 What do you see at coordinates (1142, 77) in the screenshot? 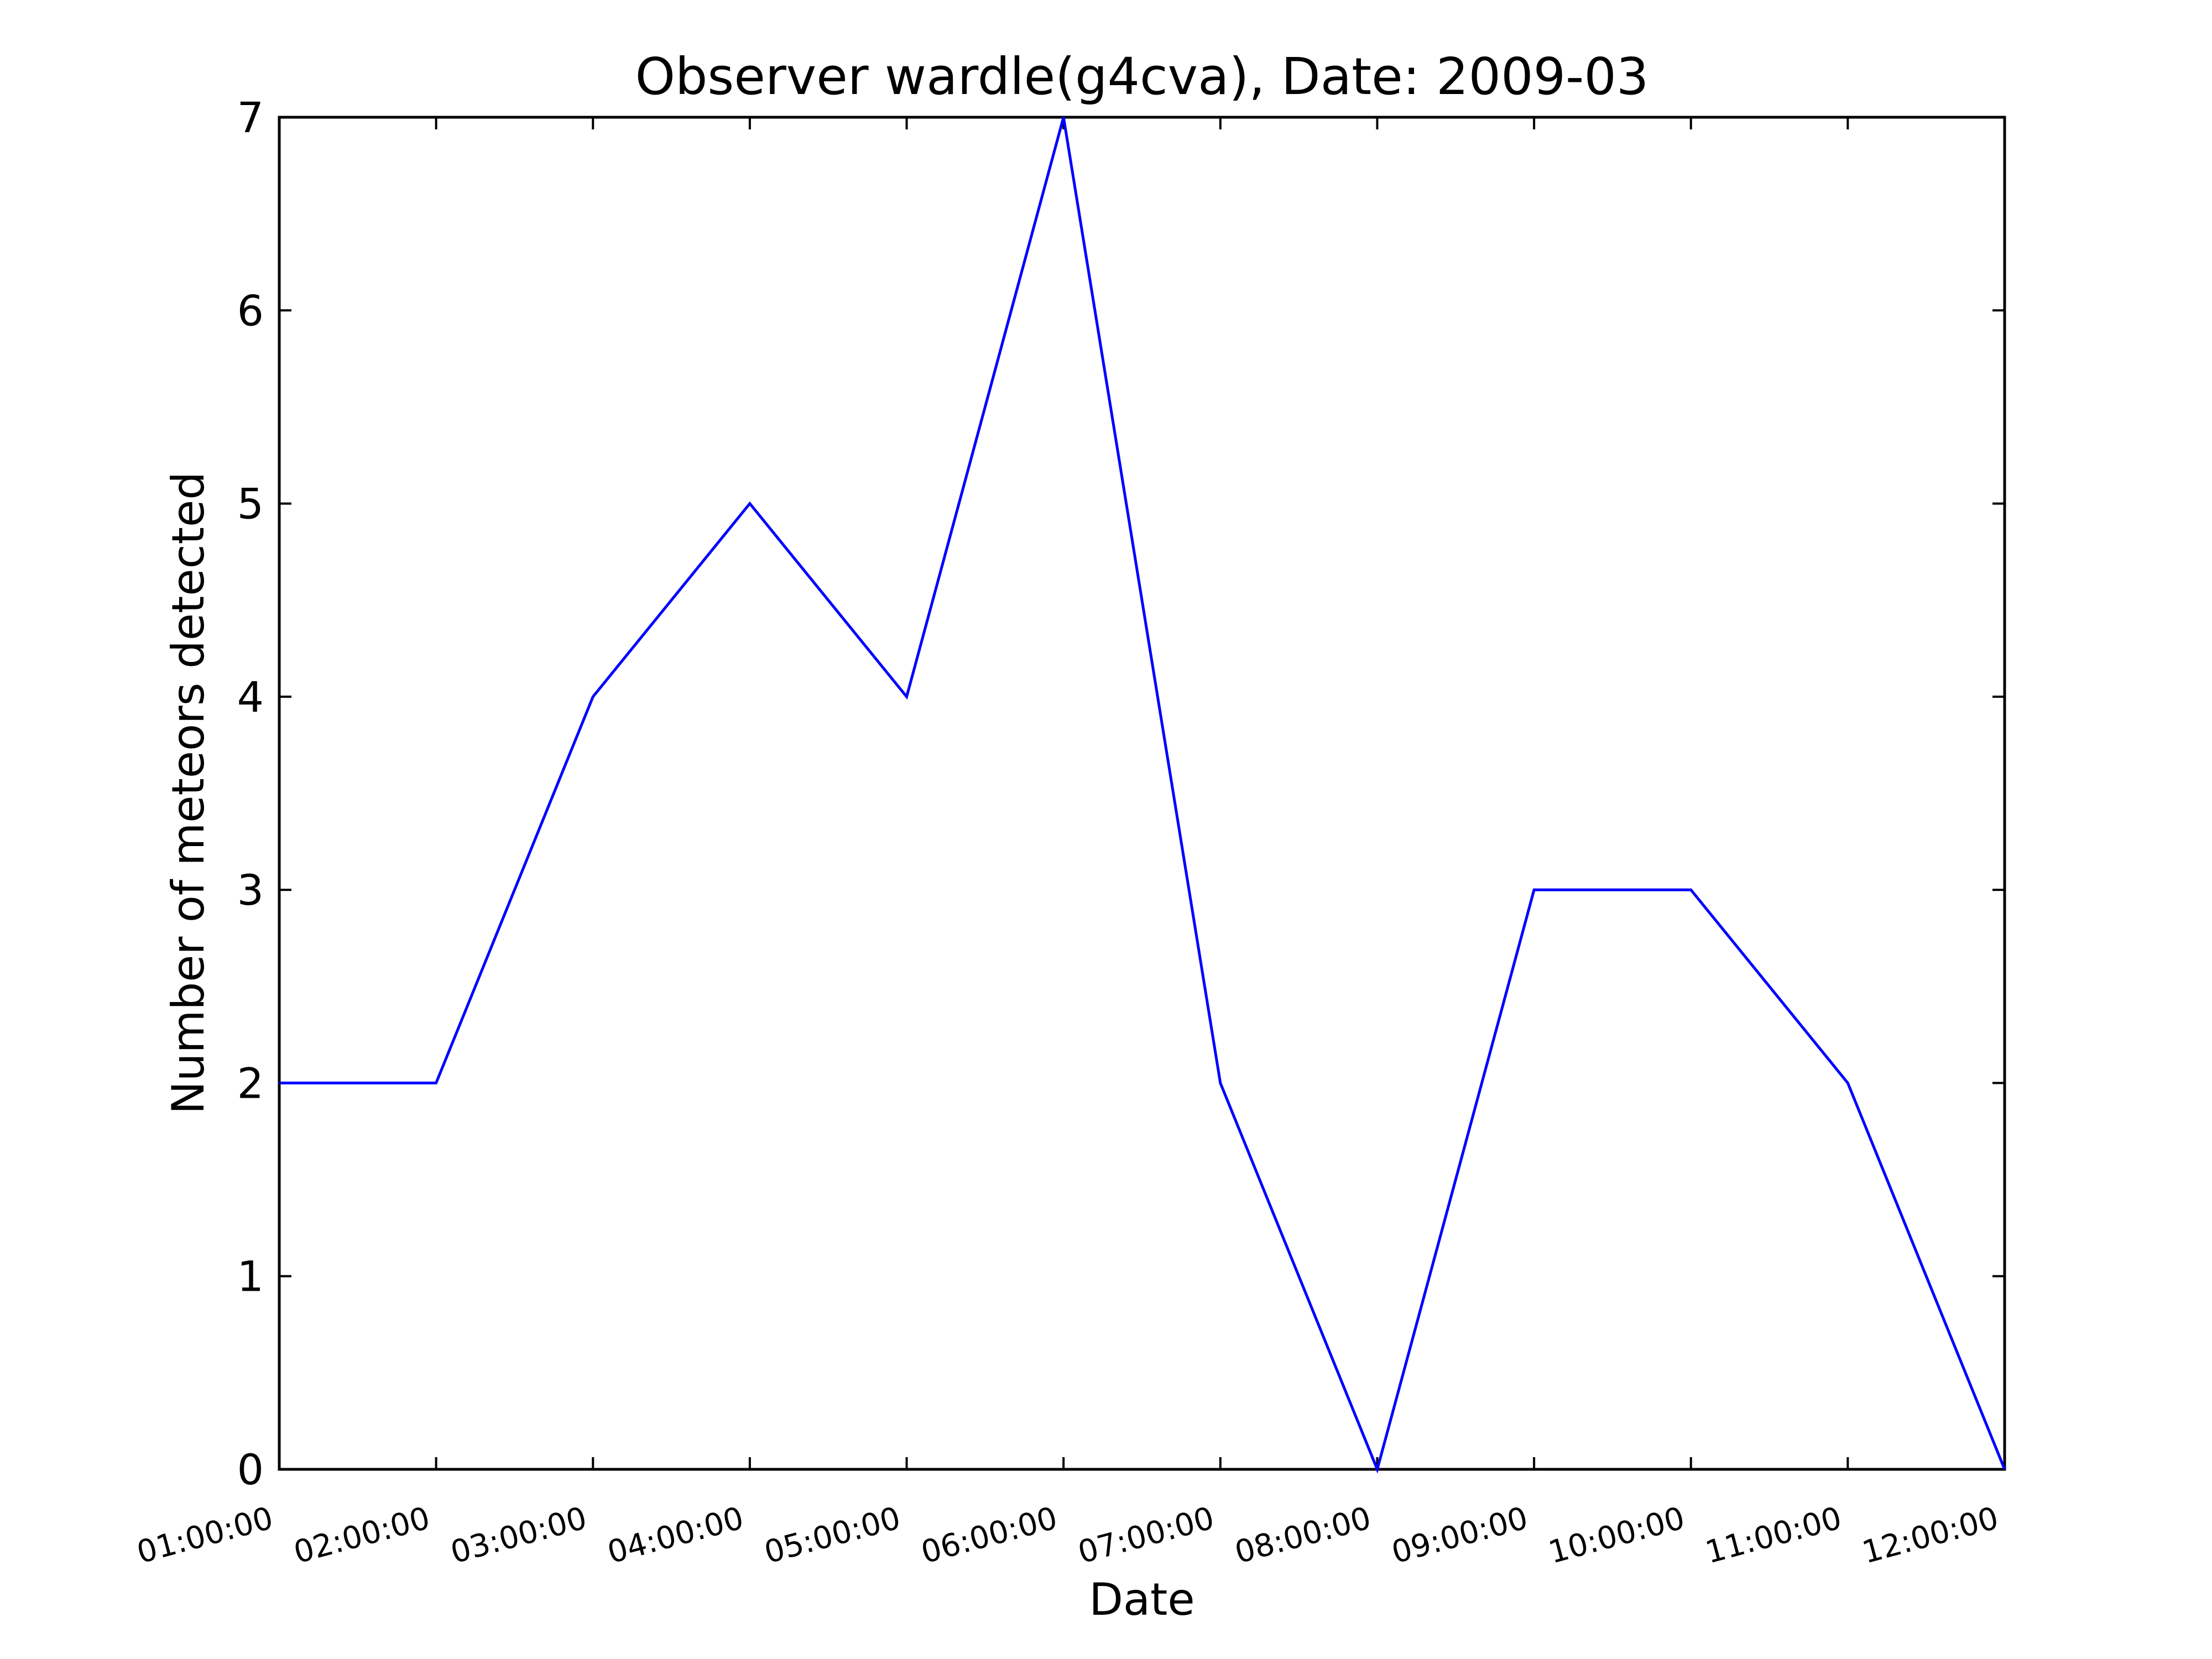
I see `chart-title: Observer wardle(g4cva), Date: 2009-03` at bounding box center [1142, 77].